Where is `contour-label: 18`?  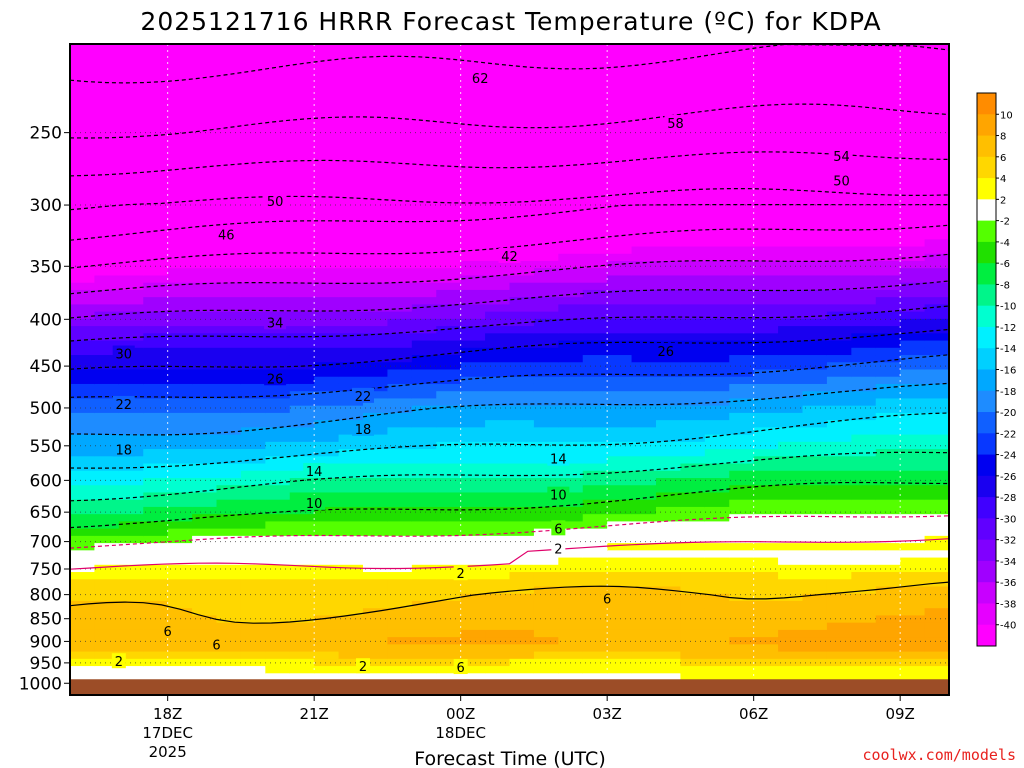 contour-label: 18 is located at coordinates (363, 430).